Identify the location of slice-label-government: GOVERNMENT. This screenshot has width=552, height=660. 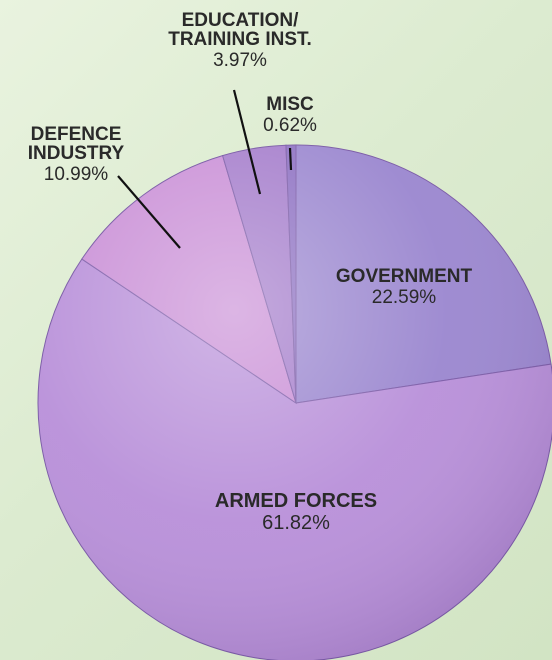
(404, 276).